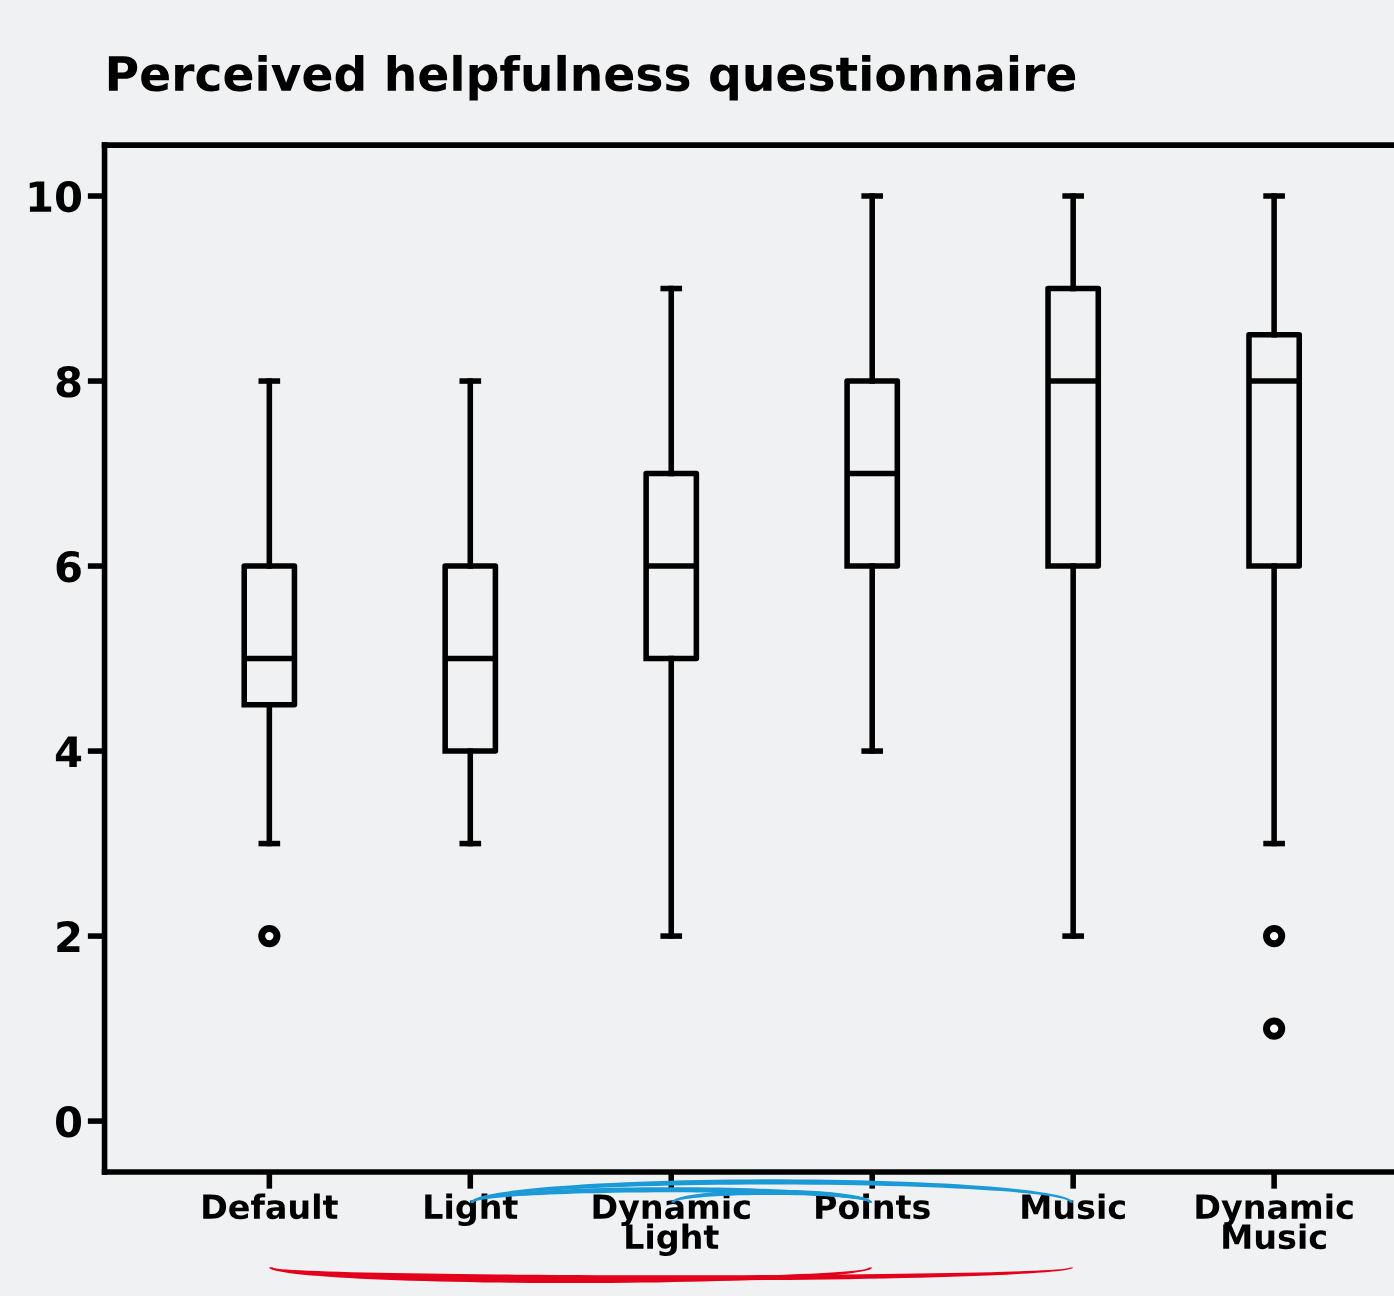 This screenshot has width=1394, height=1296. What do you see at coordinates (671, 1225) in the screenshot?
I see `x-tick-label: Dynamic Light` at bounding box center [671, 1225].